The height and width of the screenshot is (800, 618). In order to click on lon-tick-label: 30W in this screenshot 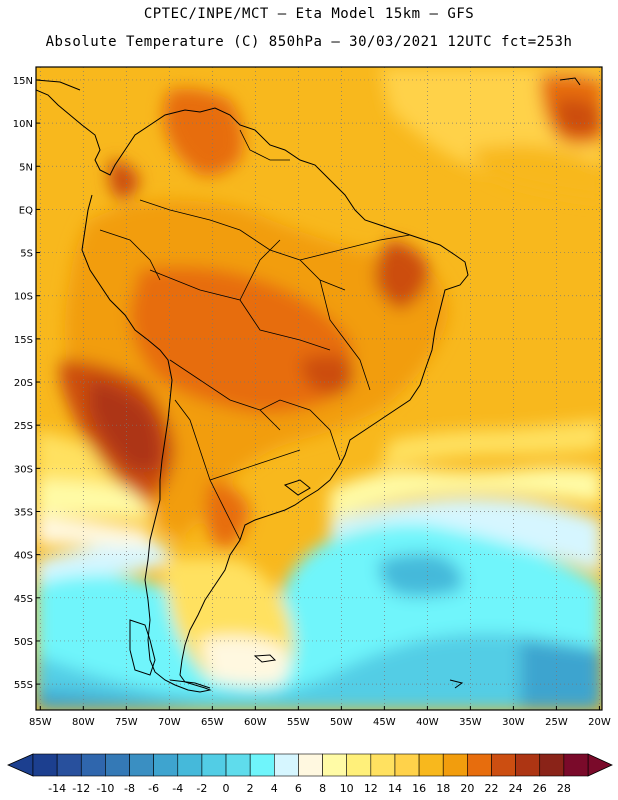, I will do `click(513, 722)`.